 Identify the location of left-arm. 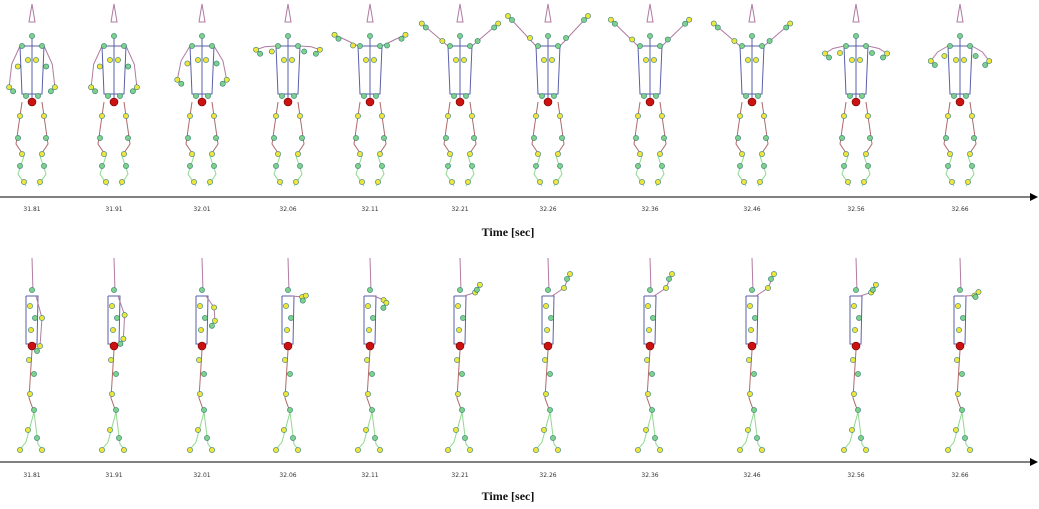
(14, 66).